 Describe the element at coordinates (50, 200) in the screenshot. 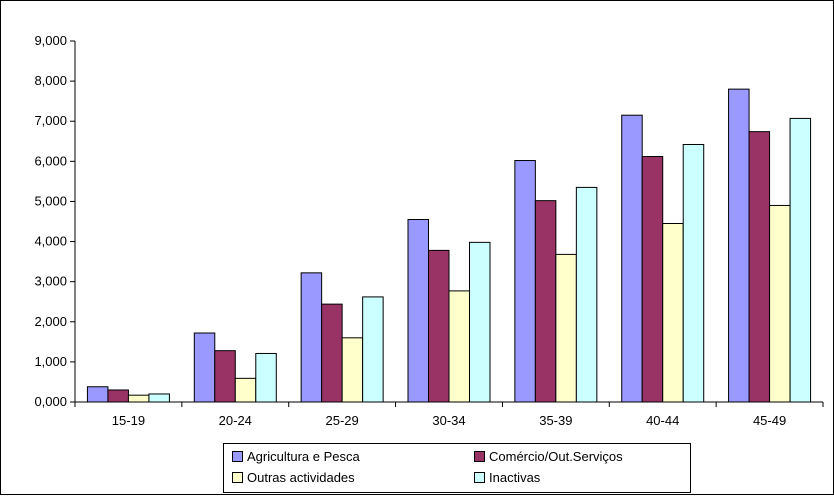

I see `y-tick-label: 5,000` at that location.